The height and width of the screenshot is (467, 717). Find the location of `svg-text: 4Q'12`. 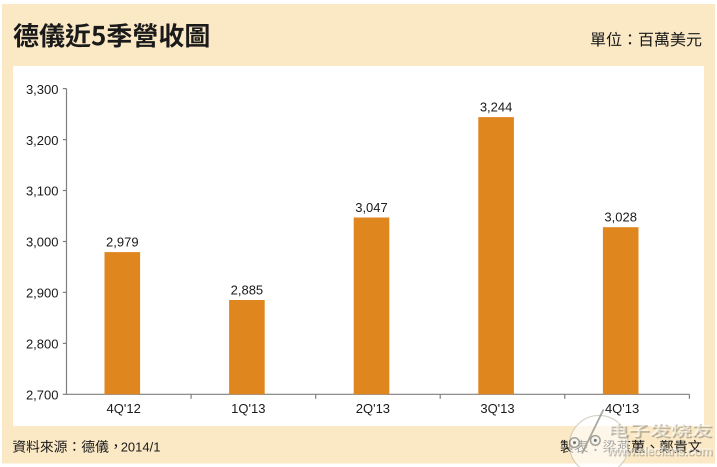

svg-text: 4Q'12 is located at coordinates (124, 408).